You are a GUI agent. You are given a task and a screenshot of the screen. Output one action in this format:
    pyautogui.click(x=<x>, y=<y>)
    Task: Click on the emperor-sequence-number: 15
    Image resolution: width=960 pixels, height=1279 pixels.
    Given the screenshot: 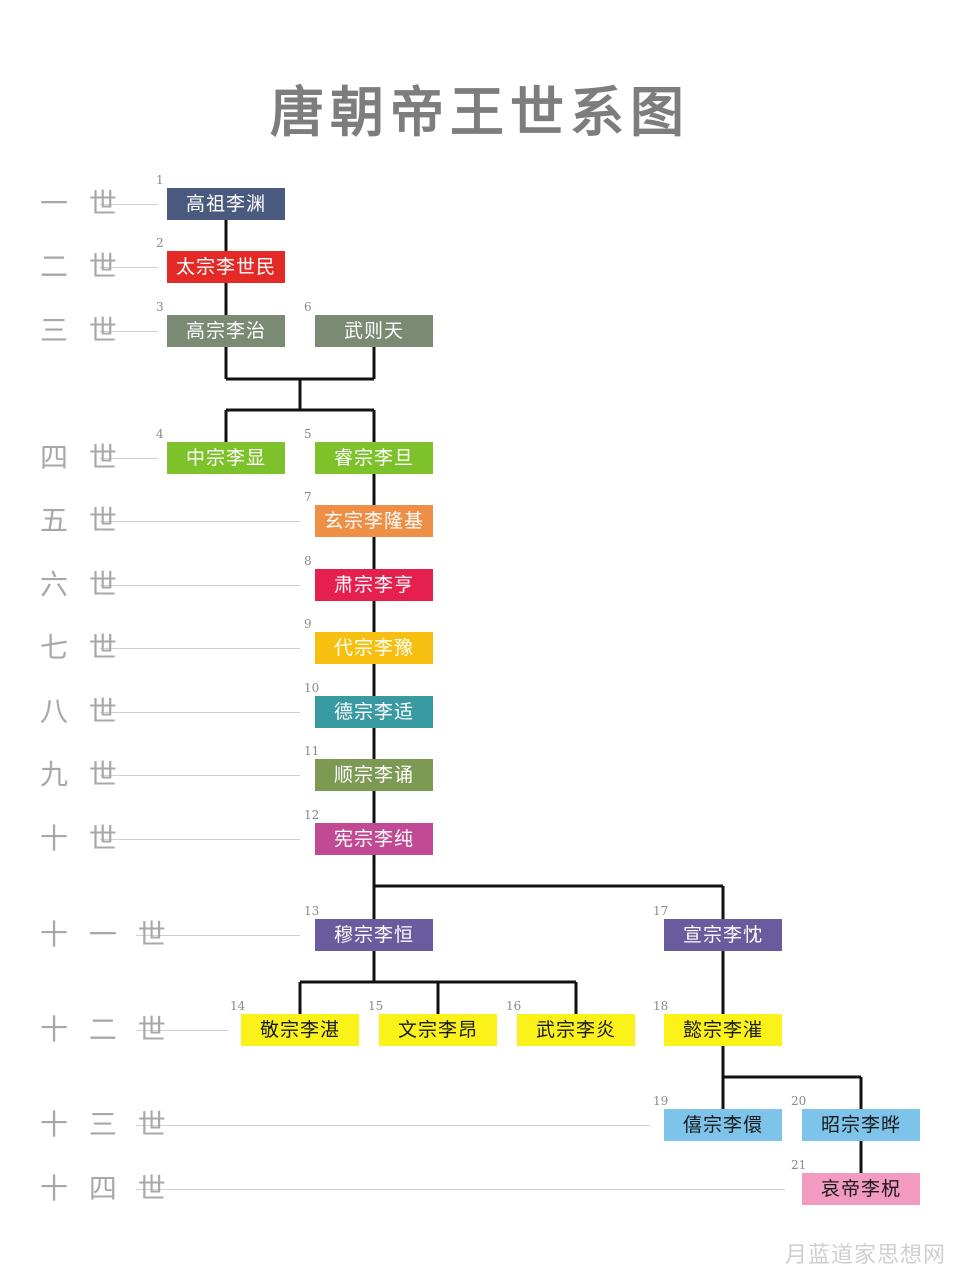 What is the action you would take?
    pyautogui.click(x=376, y=1006)
    